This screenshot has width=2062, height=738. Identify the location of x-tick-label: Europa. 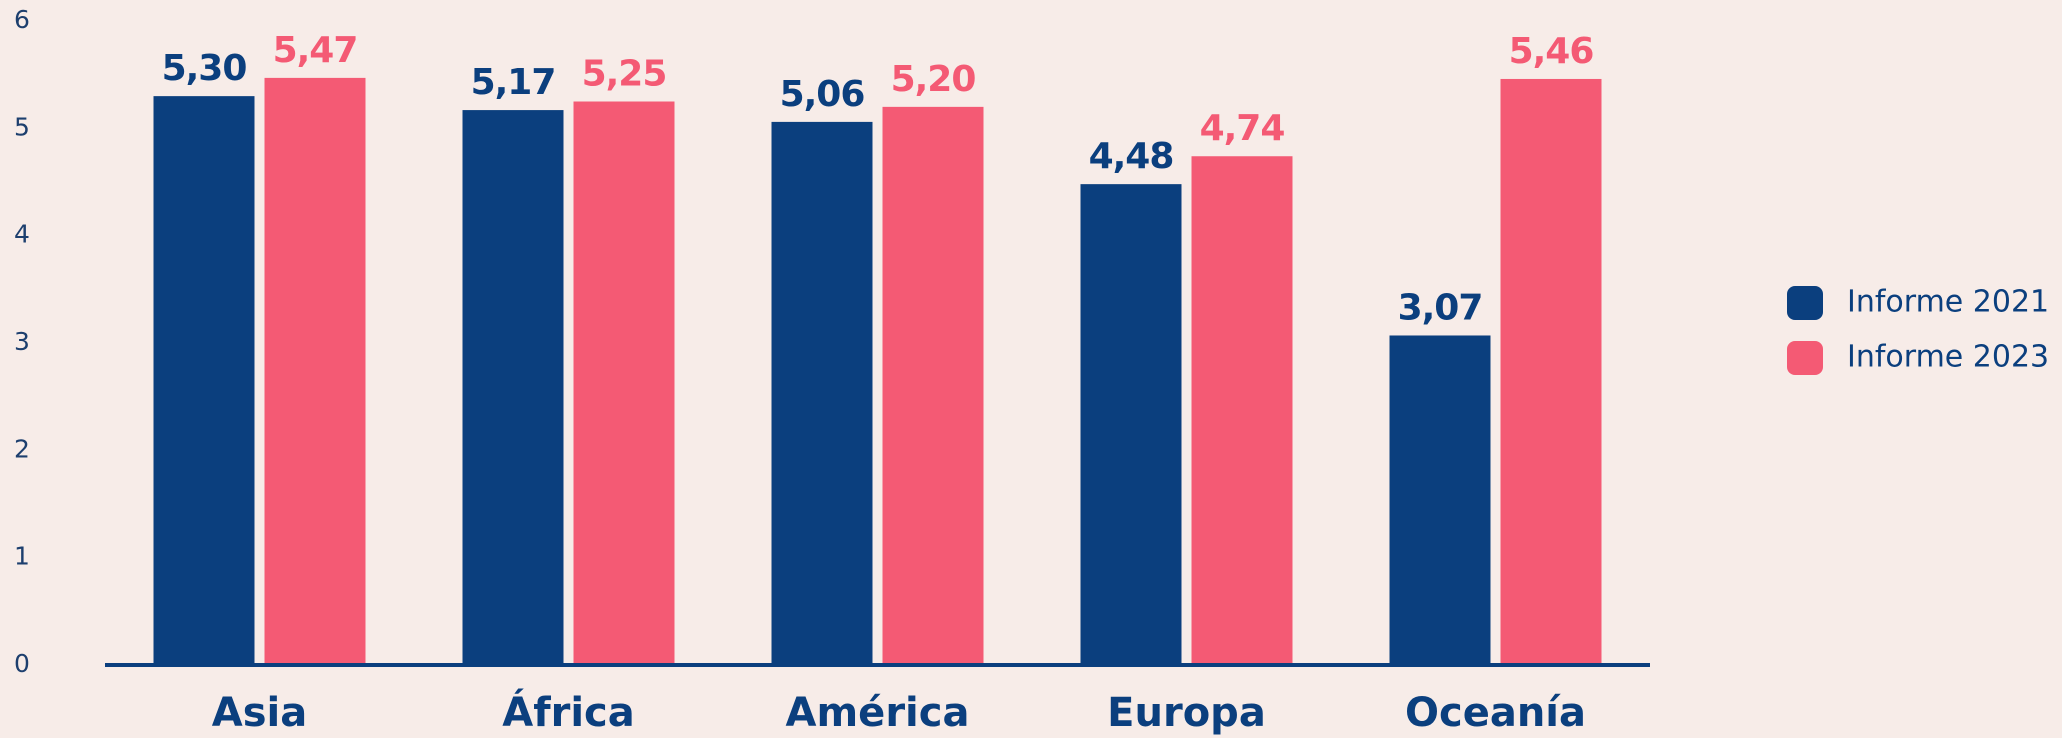
(1186, 713).